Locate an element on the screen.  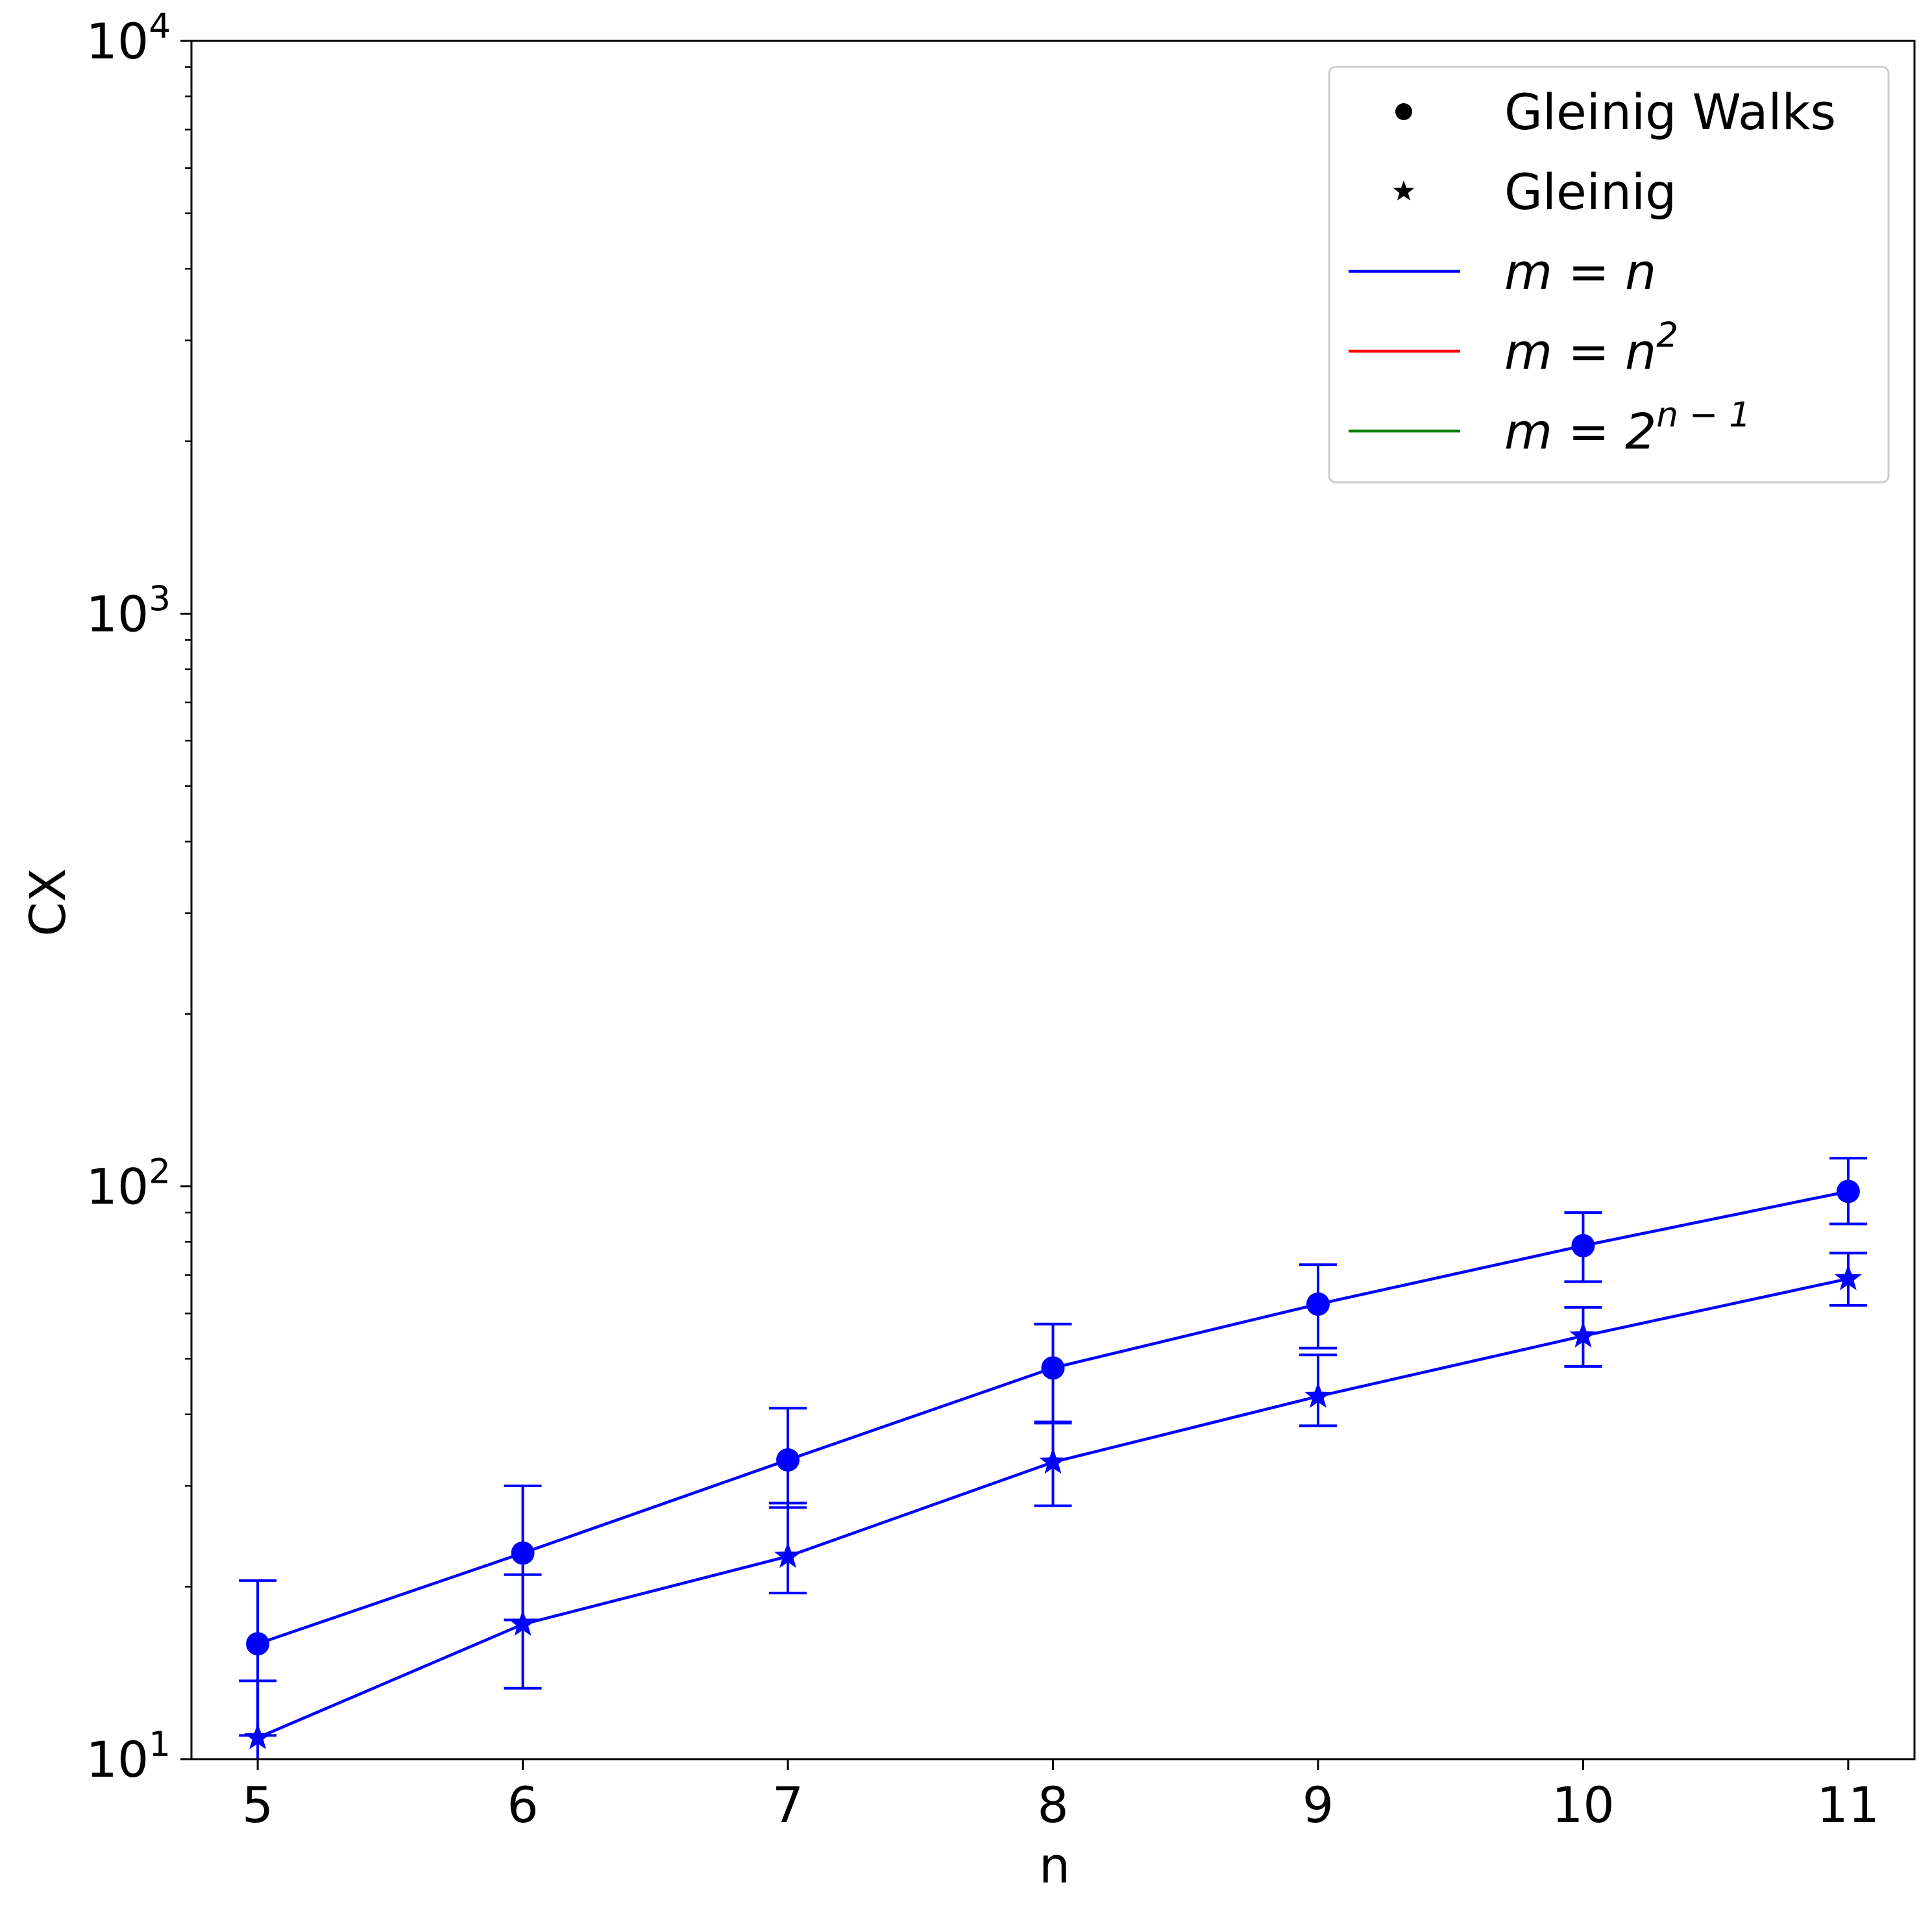
legend-frame is located at coordinates (1609, 275).